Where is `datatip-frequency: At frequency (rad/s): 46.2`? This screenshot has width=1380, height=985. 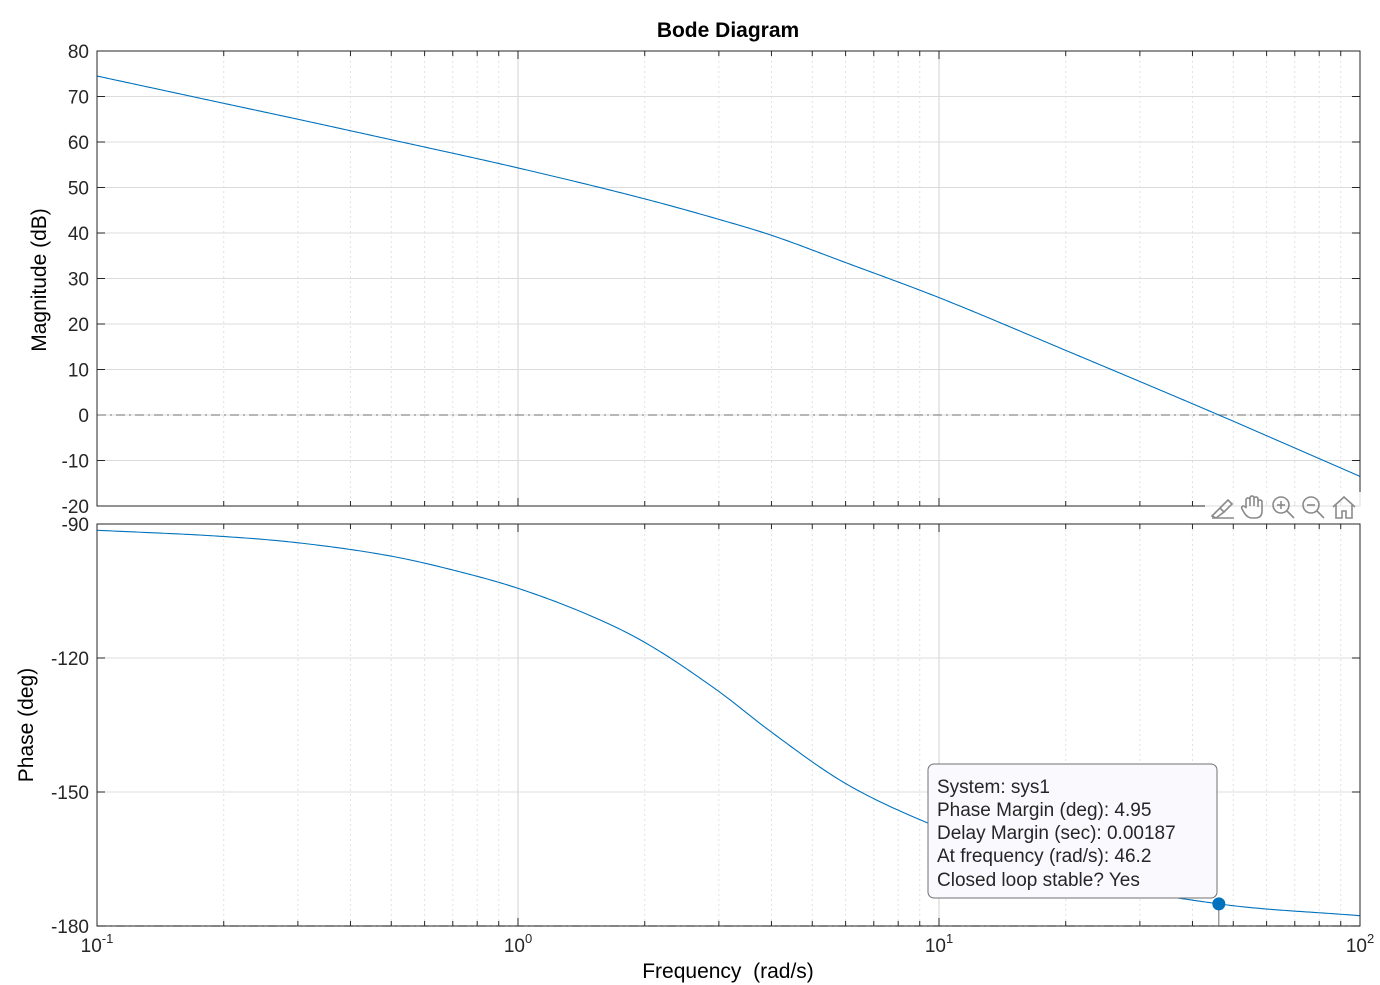 datatip-frequency: At frequency (rad/s): 46.2 is located at coordinates (1044, 856).